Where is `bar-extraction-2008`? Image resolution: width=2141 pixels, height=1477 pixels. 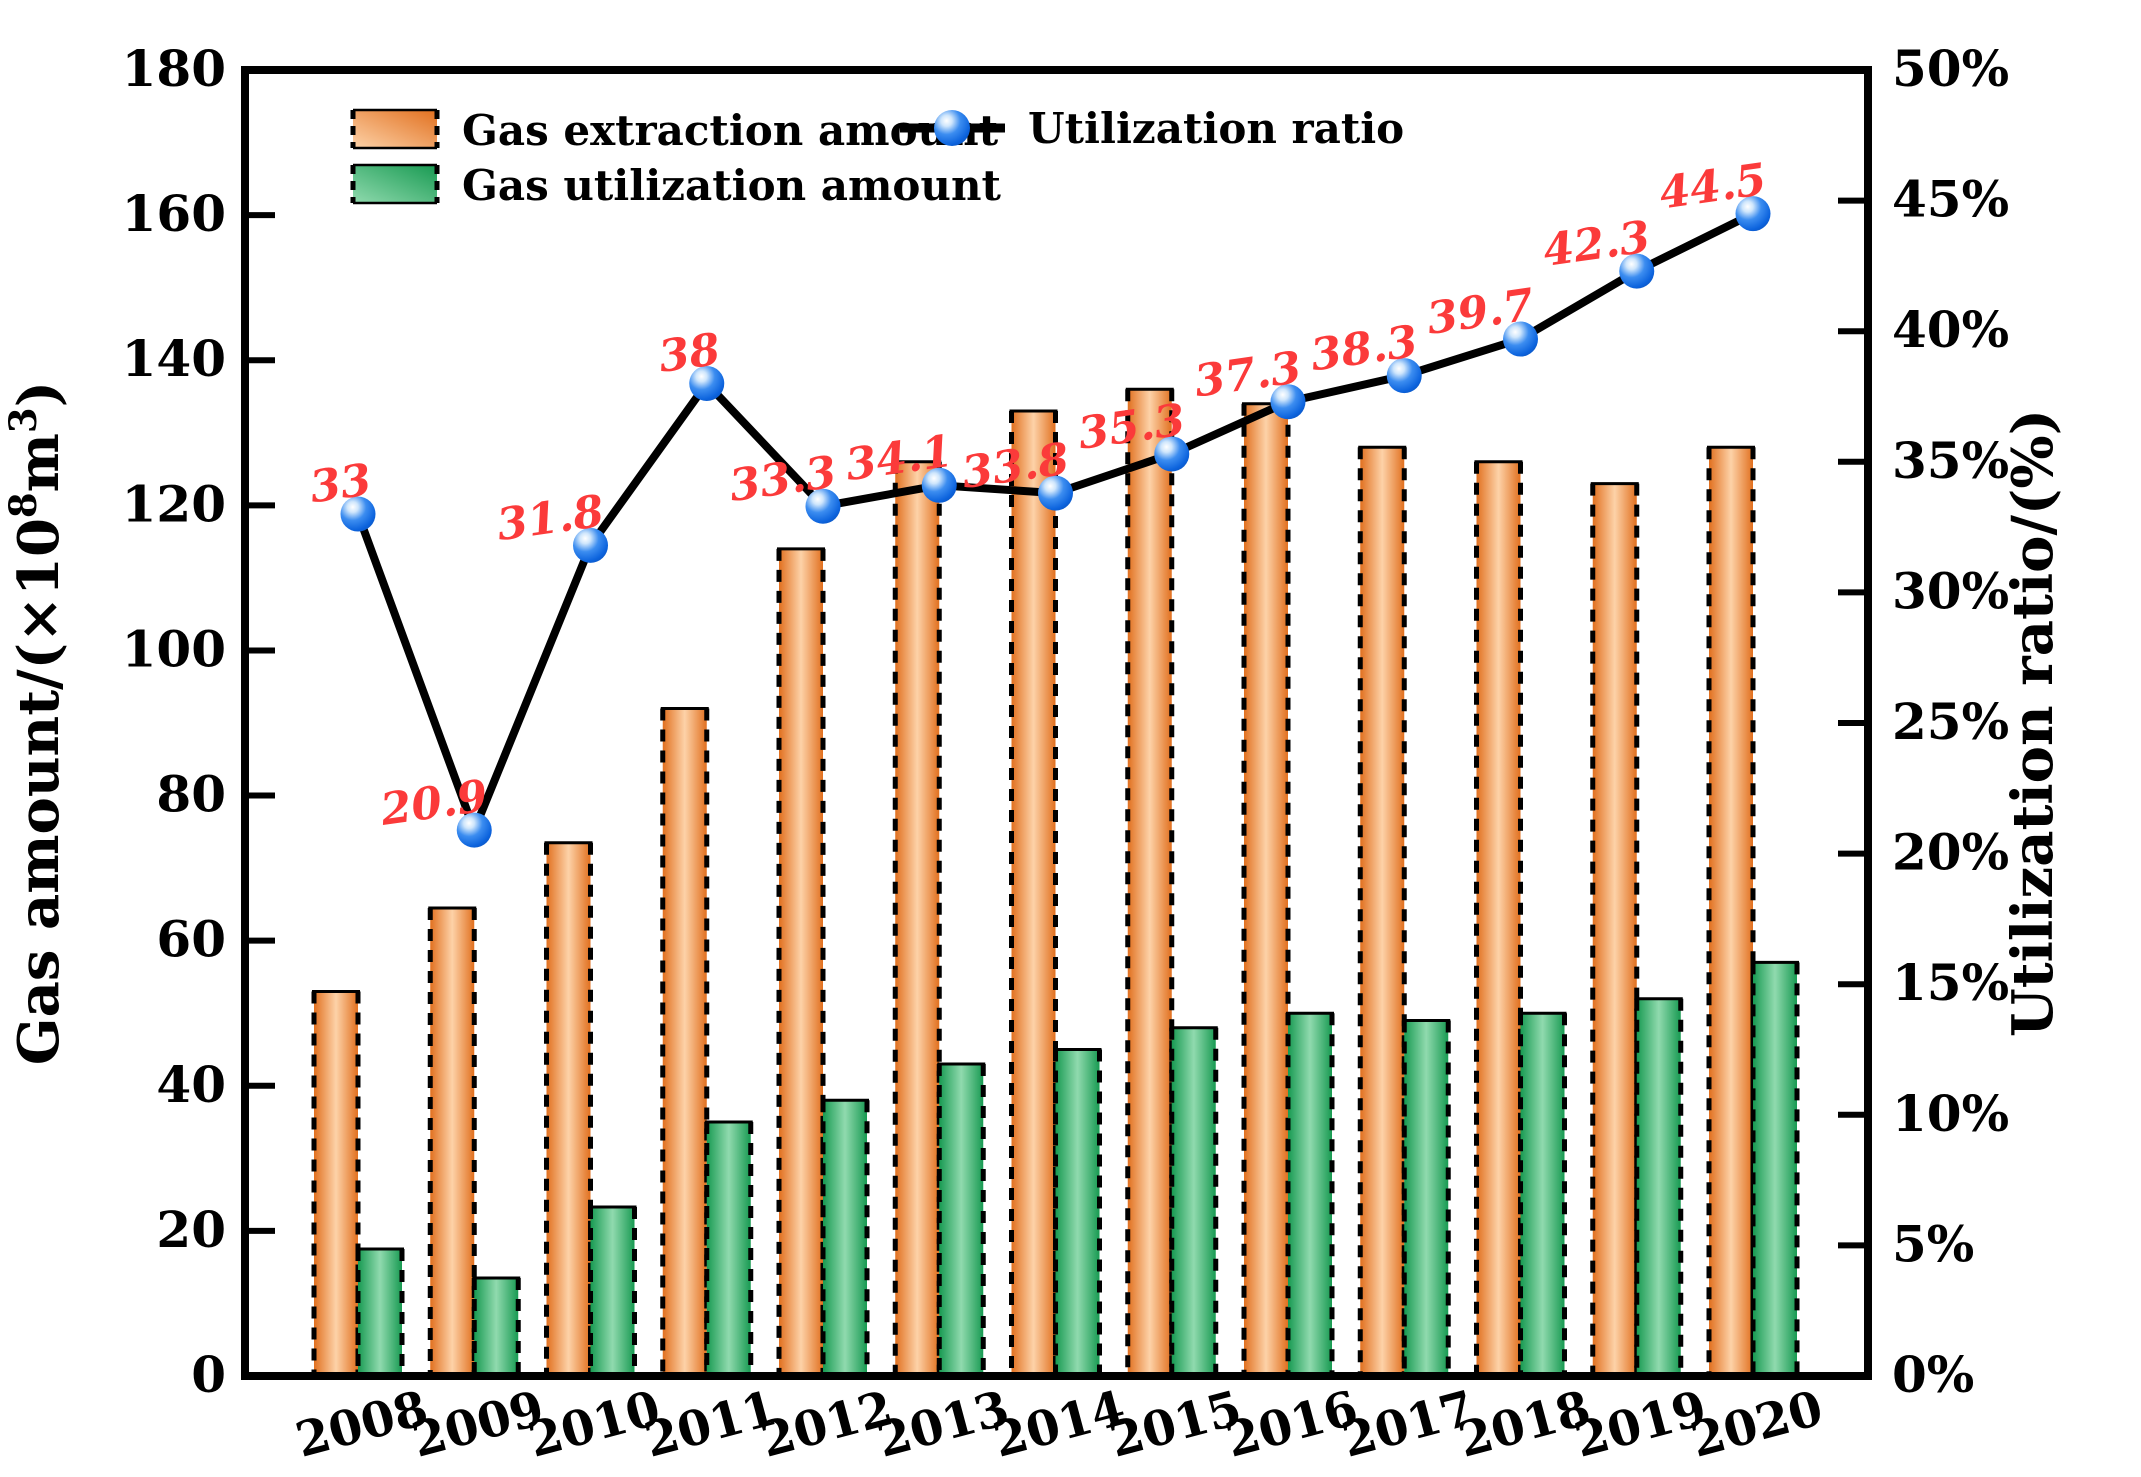 bar-extraction-2008 is located at coordinates (336, 1182).